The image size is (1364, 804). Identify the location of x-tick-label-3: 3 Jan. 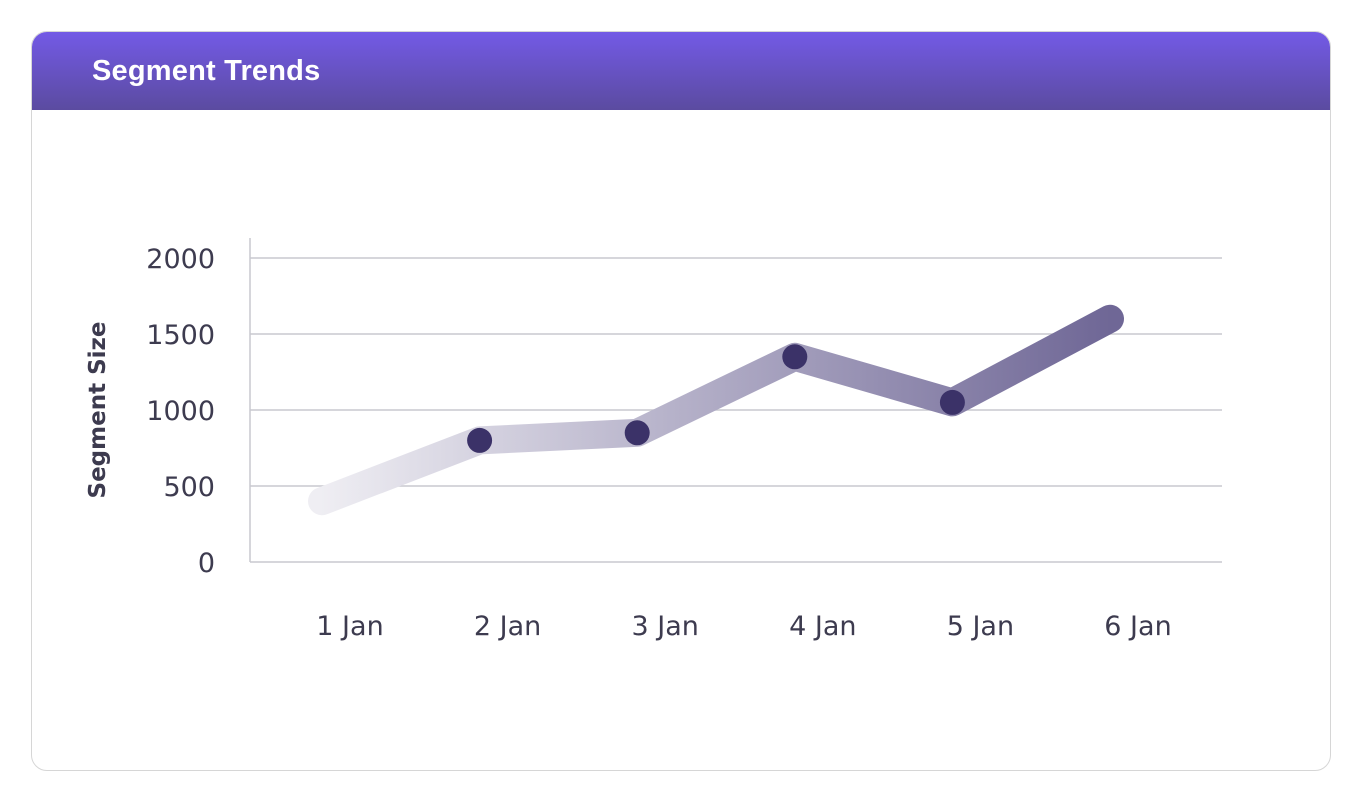
(665, 626).